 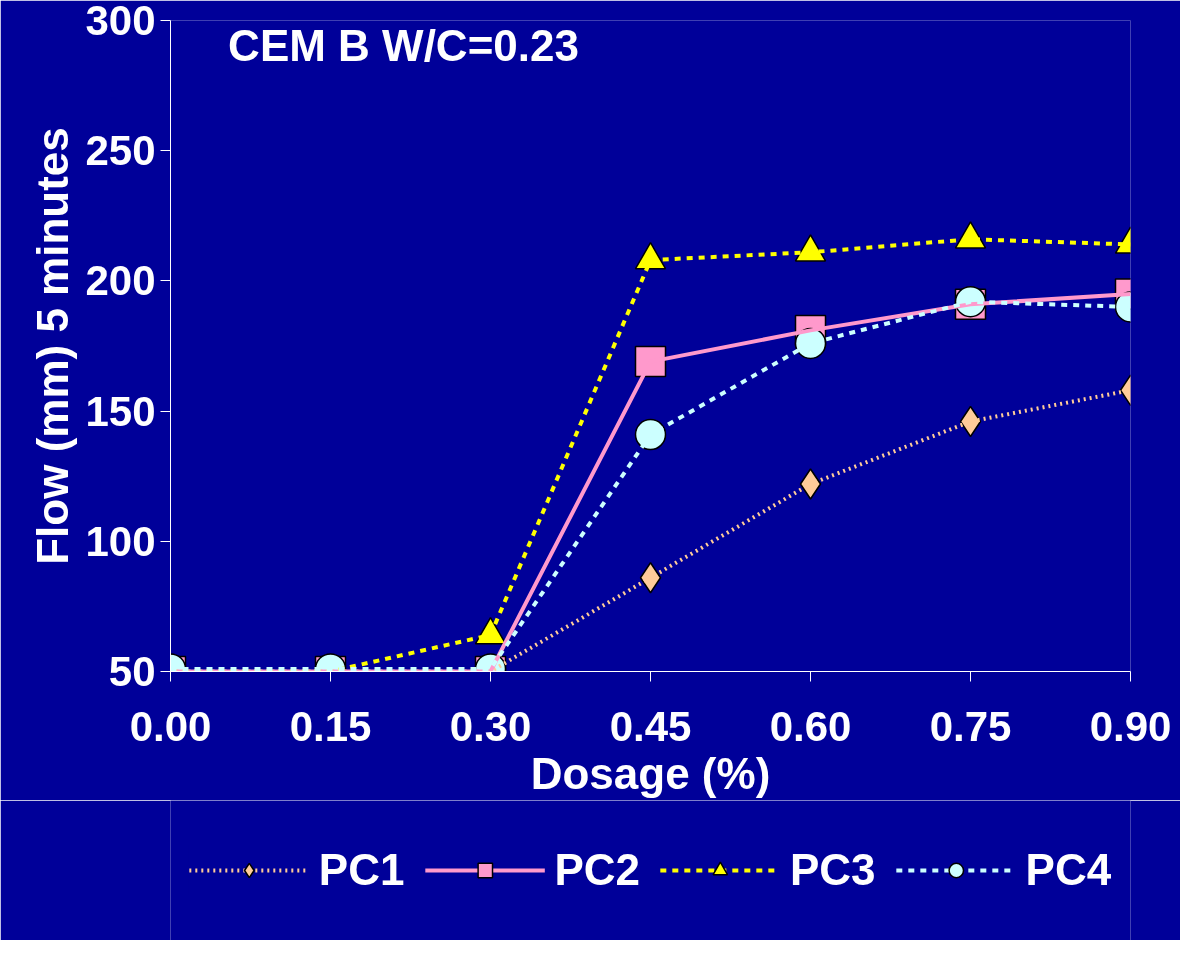 I want to click on x-tick-label: 0.60, so click(x=810, y=726).